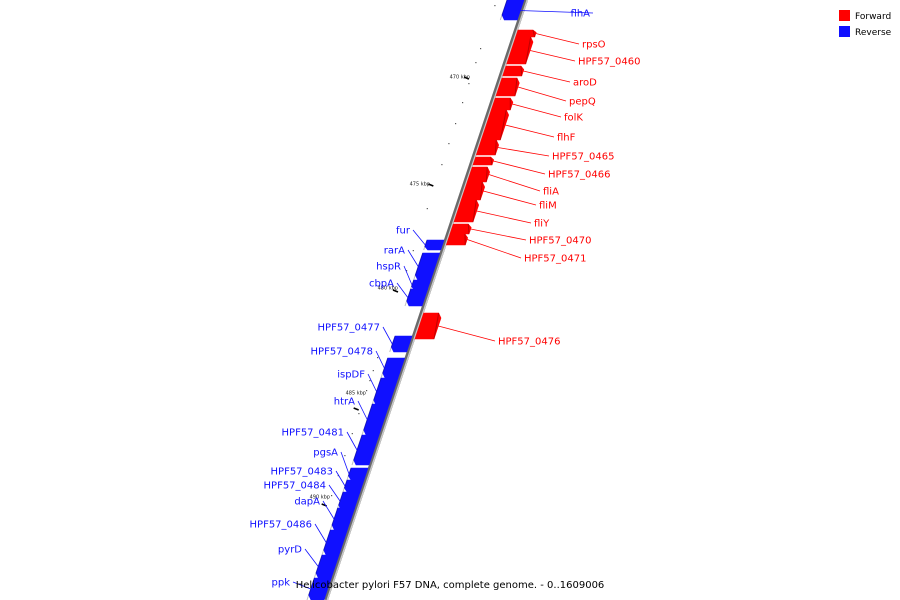 The height and width of the screenshot is (600, 900). Describe the element at coordinates (585, 83) in the screenshot. I see `gene-label-arod: aroD` at that location.